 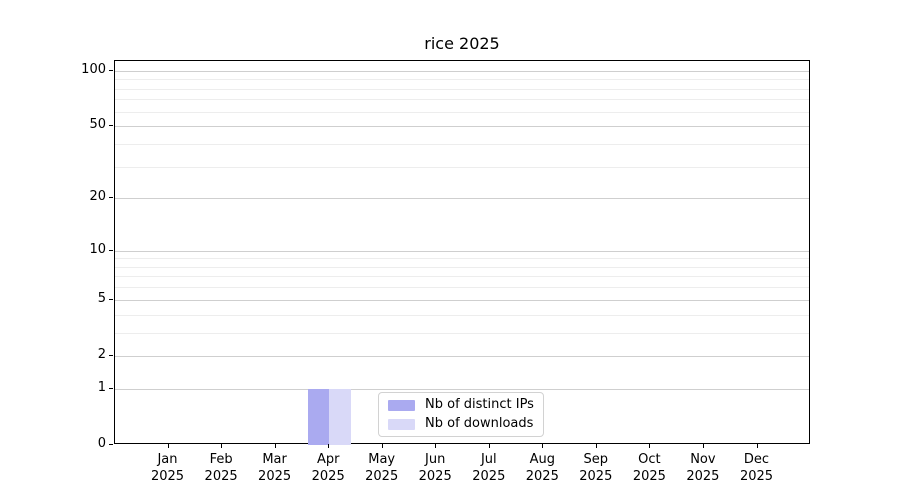 What do you see at coordinates (97, 125) in the screenshot?
I see `y-tick-label: 50` at bounding box center [97, 125].